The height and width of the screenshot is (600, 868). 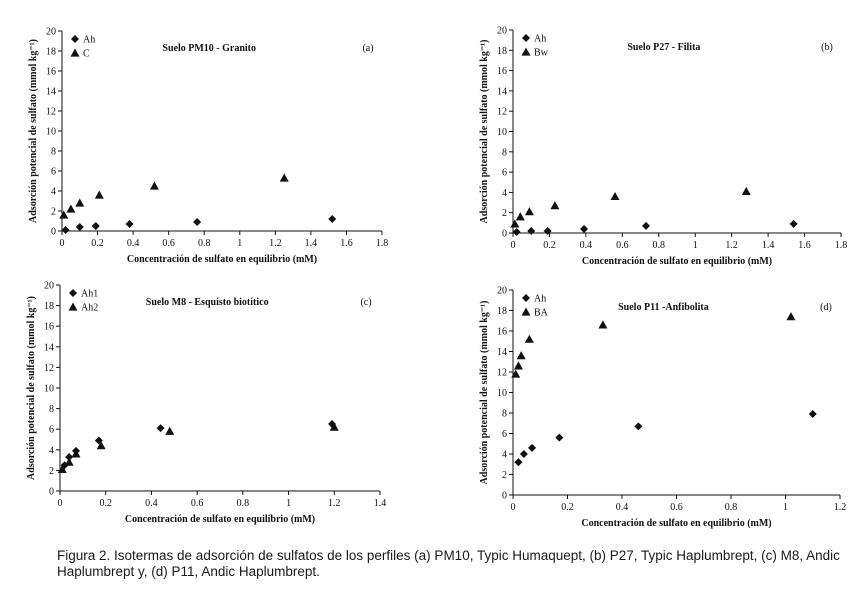 I want to click on series-Bw, so click(x=630, y=207).